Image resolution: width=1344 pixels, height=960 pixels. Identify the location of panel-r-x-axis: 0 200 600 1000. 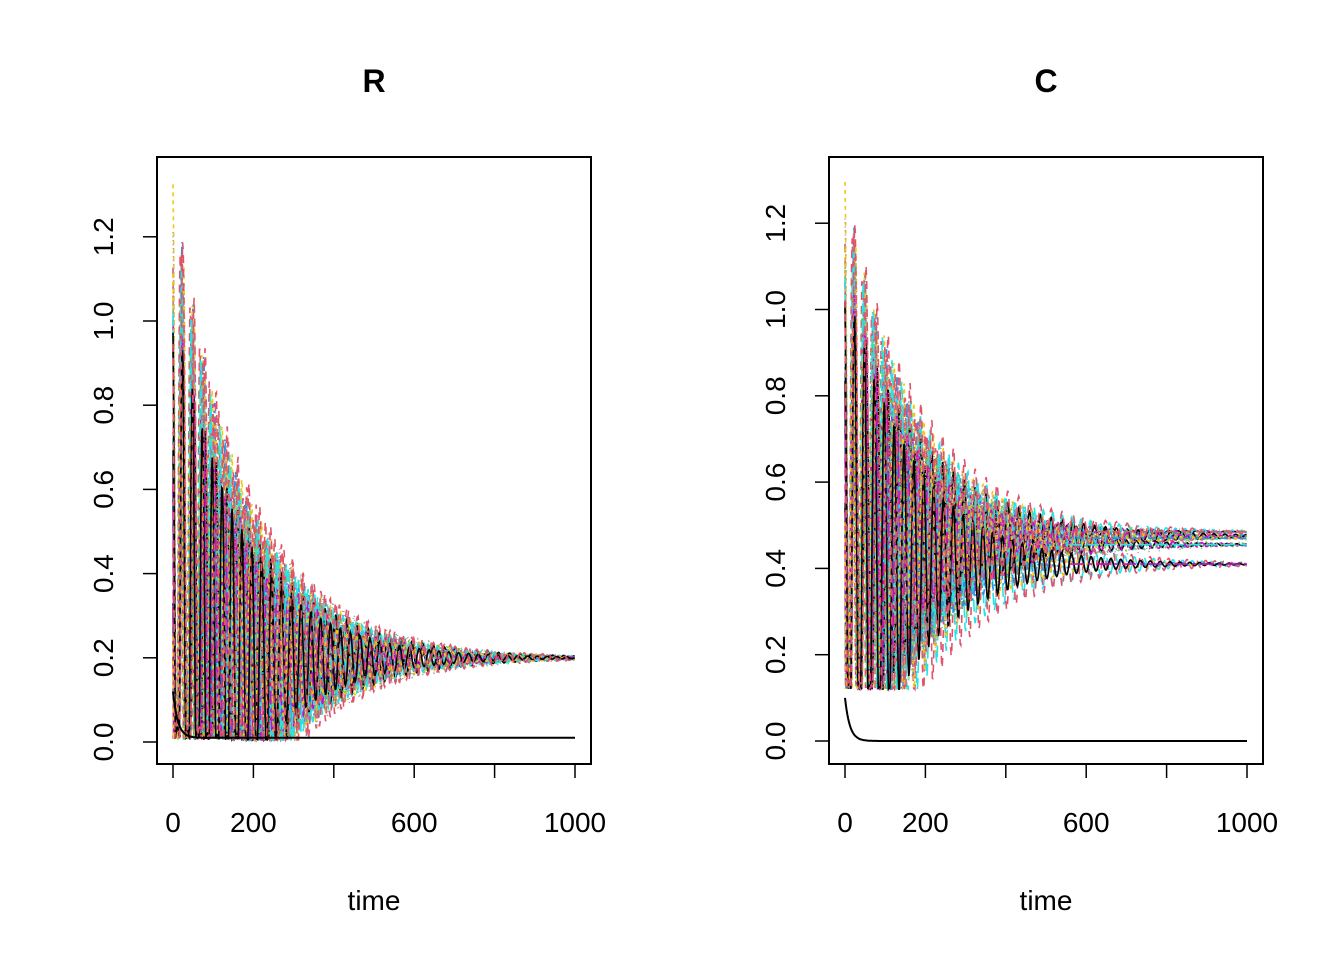
(385, 800).